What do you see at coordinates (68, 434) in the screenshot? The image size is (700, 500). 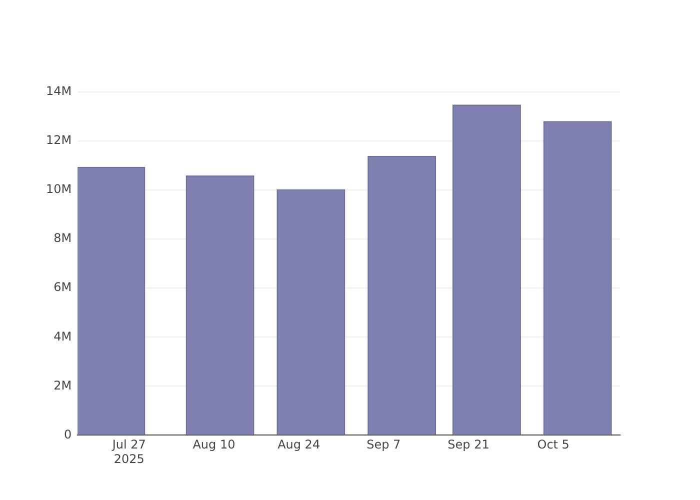 I see `y-tick-label: 0` at bounding box center [68, 434].